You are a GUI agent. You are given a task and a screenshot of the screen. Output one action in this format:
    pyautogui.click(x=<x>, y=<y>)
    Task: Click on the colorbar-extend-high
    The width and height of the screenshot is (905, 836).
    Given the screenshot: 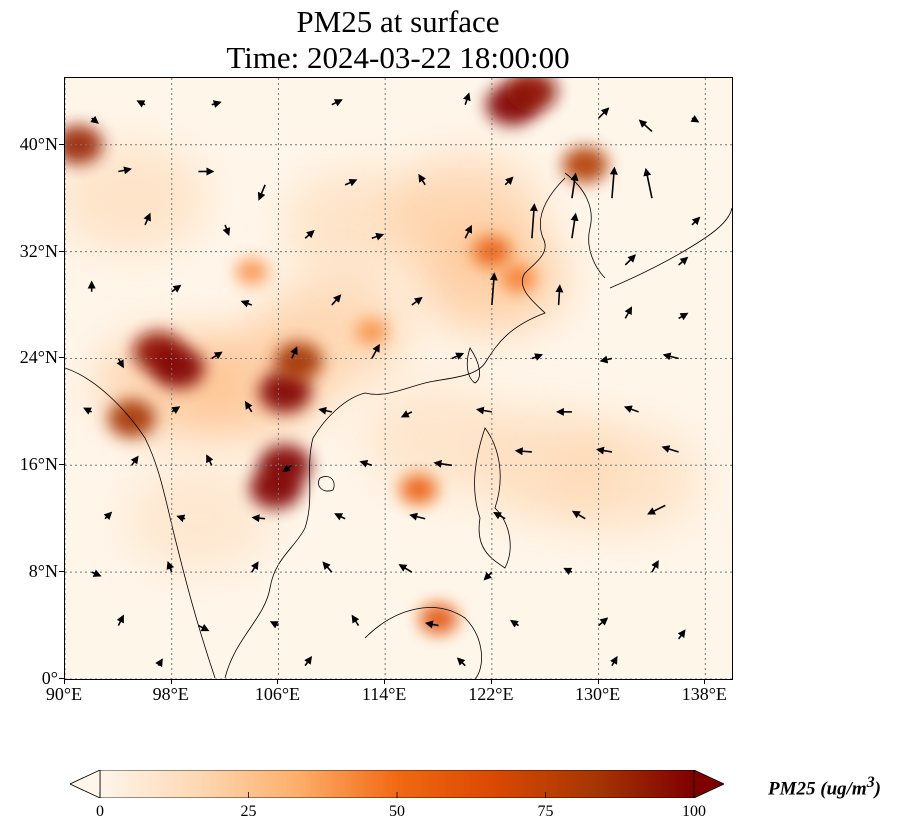 What is the action you would take?
    pyautogui.click(x=708, y=784)
    